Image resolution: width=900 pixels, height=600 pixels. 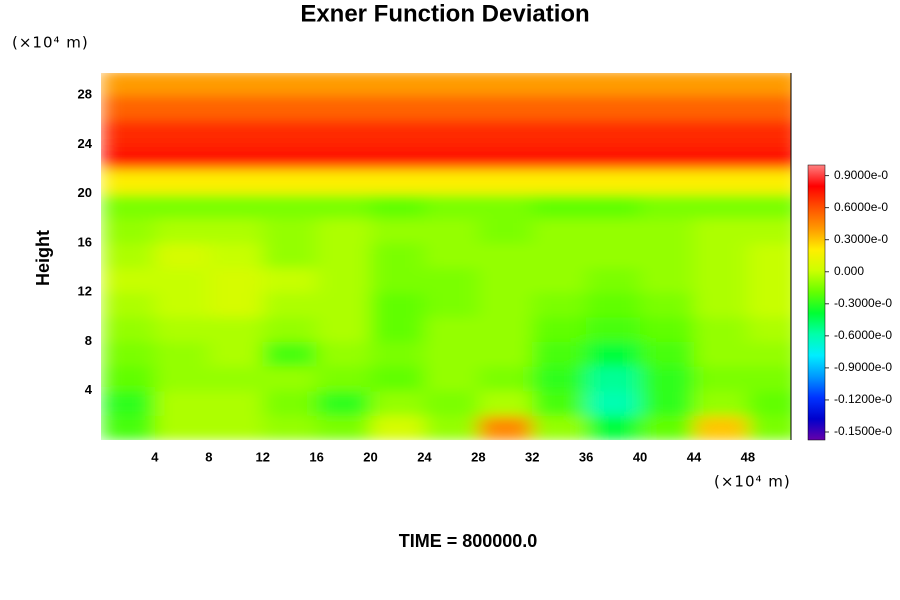 What do you see at coordinates (752, 482) in the screenshot?
I see `x-unit-label: (×10⁴ m)` at bounding box center [752, 482].